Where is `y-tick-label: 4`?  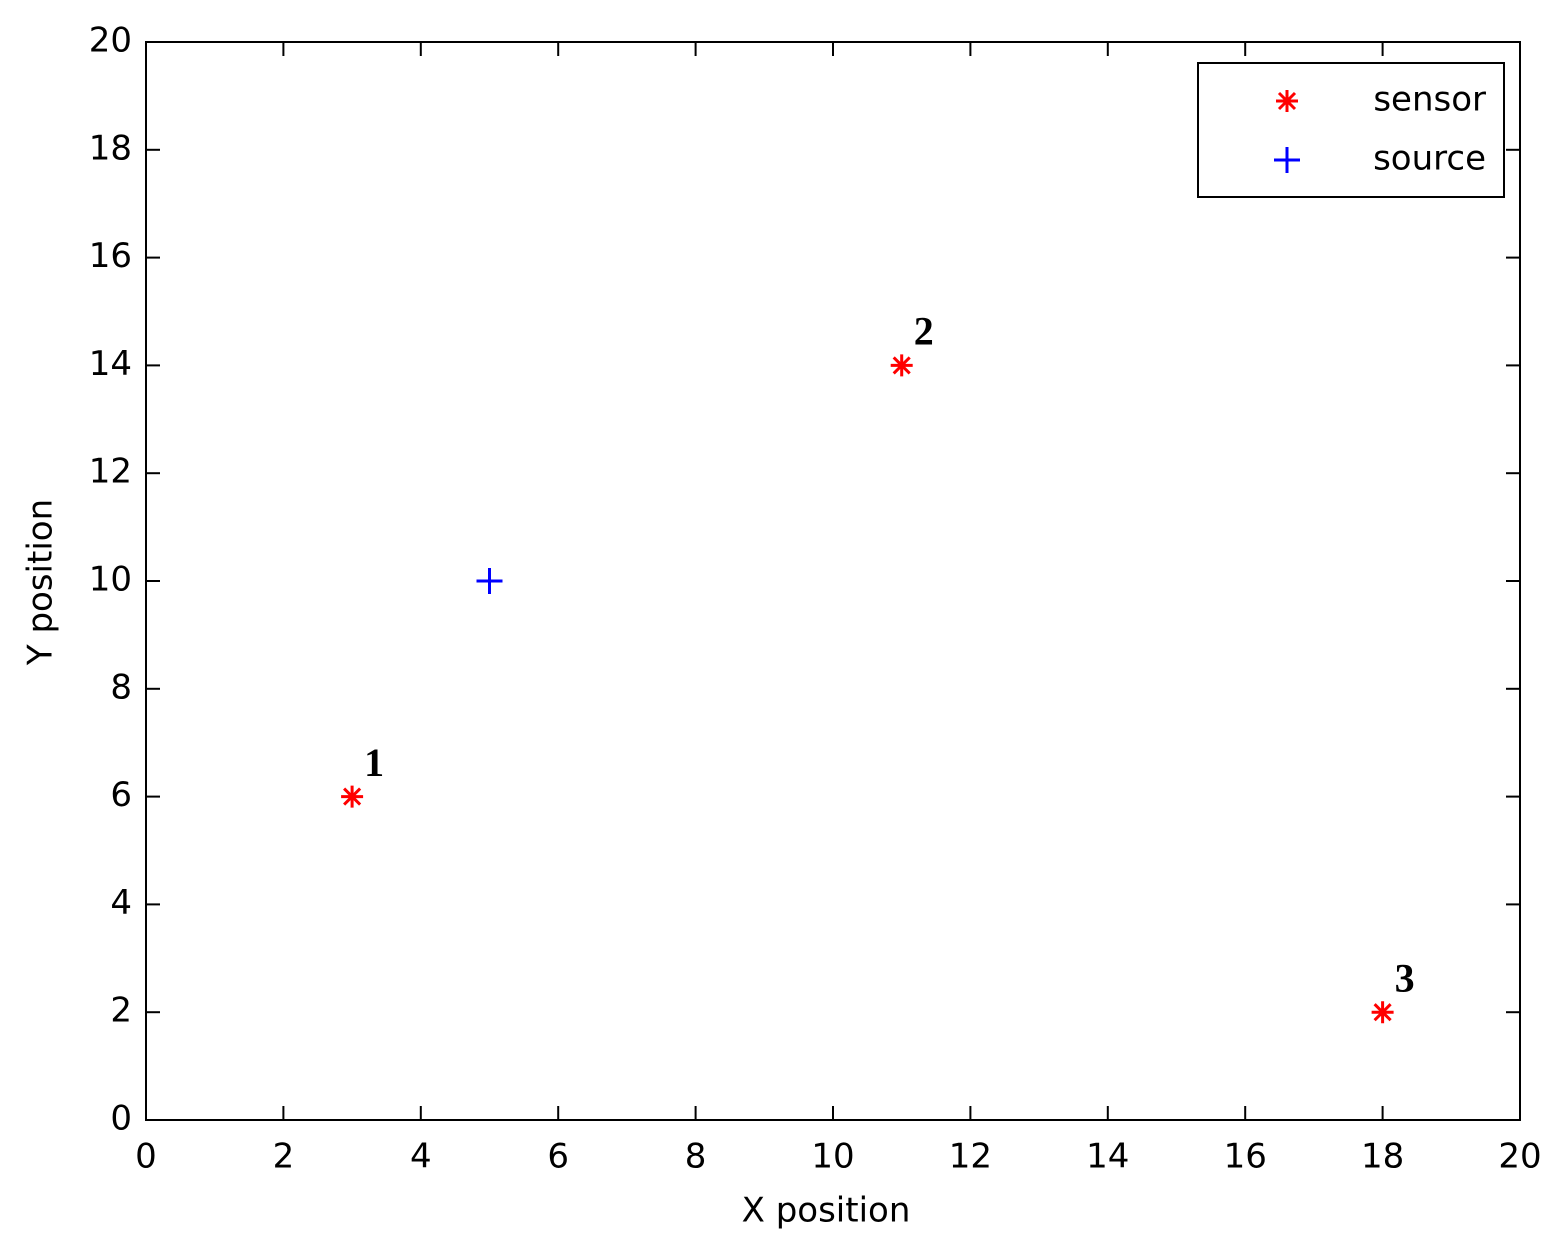
y-tick-label: 4 is located at coordinates (121, 903).